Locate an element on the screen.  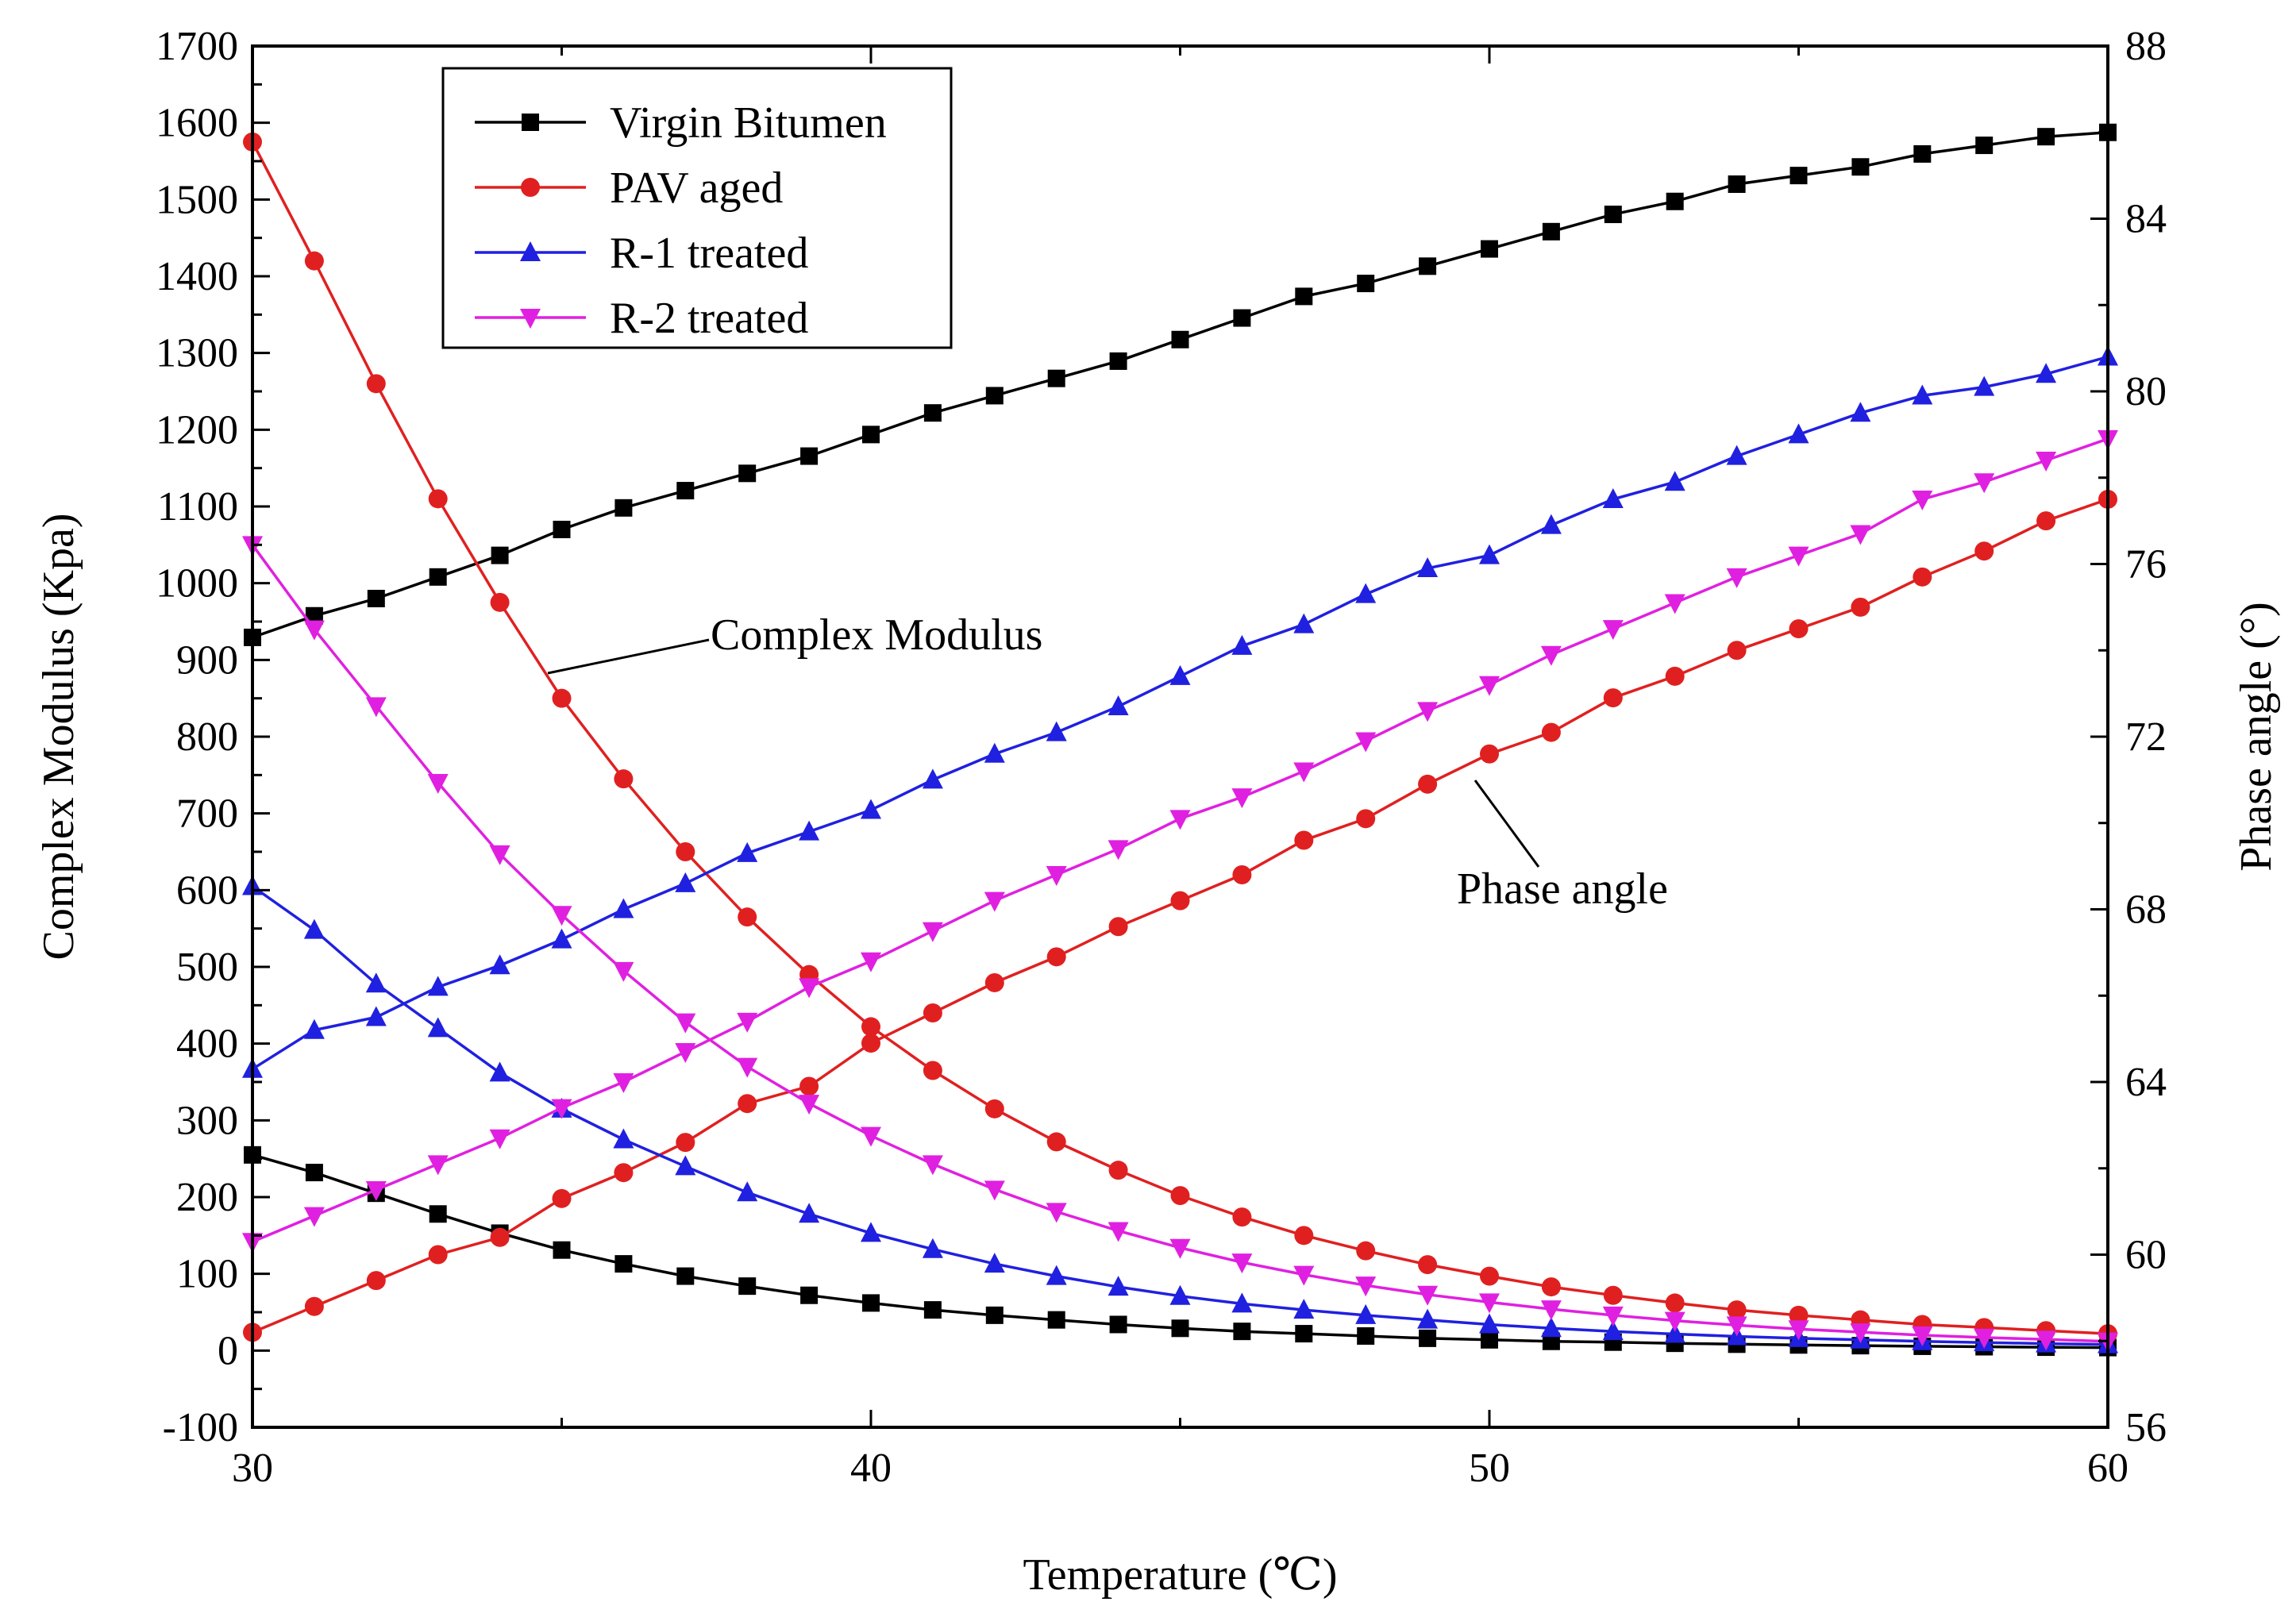
legend-r-1-treated-label: R-1 treated is located at coordinates (709, 253).